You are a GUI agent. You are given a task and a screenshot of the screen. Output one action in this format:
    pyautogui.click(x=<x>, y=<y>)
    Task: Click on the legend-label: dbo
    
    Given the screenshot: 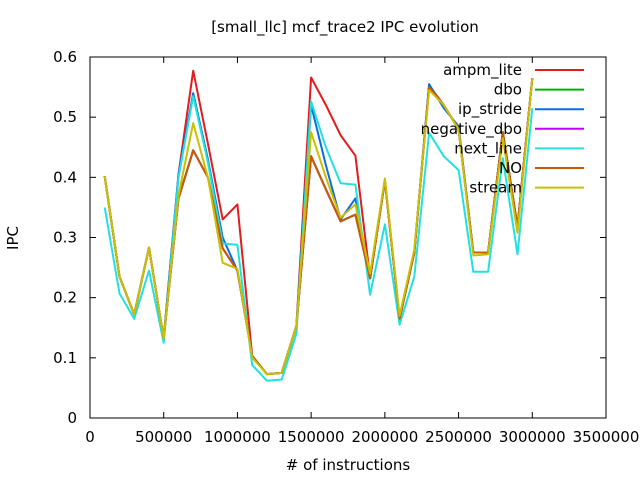 What is the action you would take?
    pyautogui.click(x=508, y=90)
    